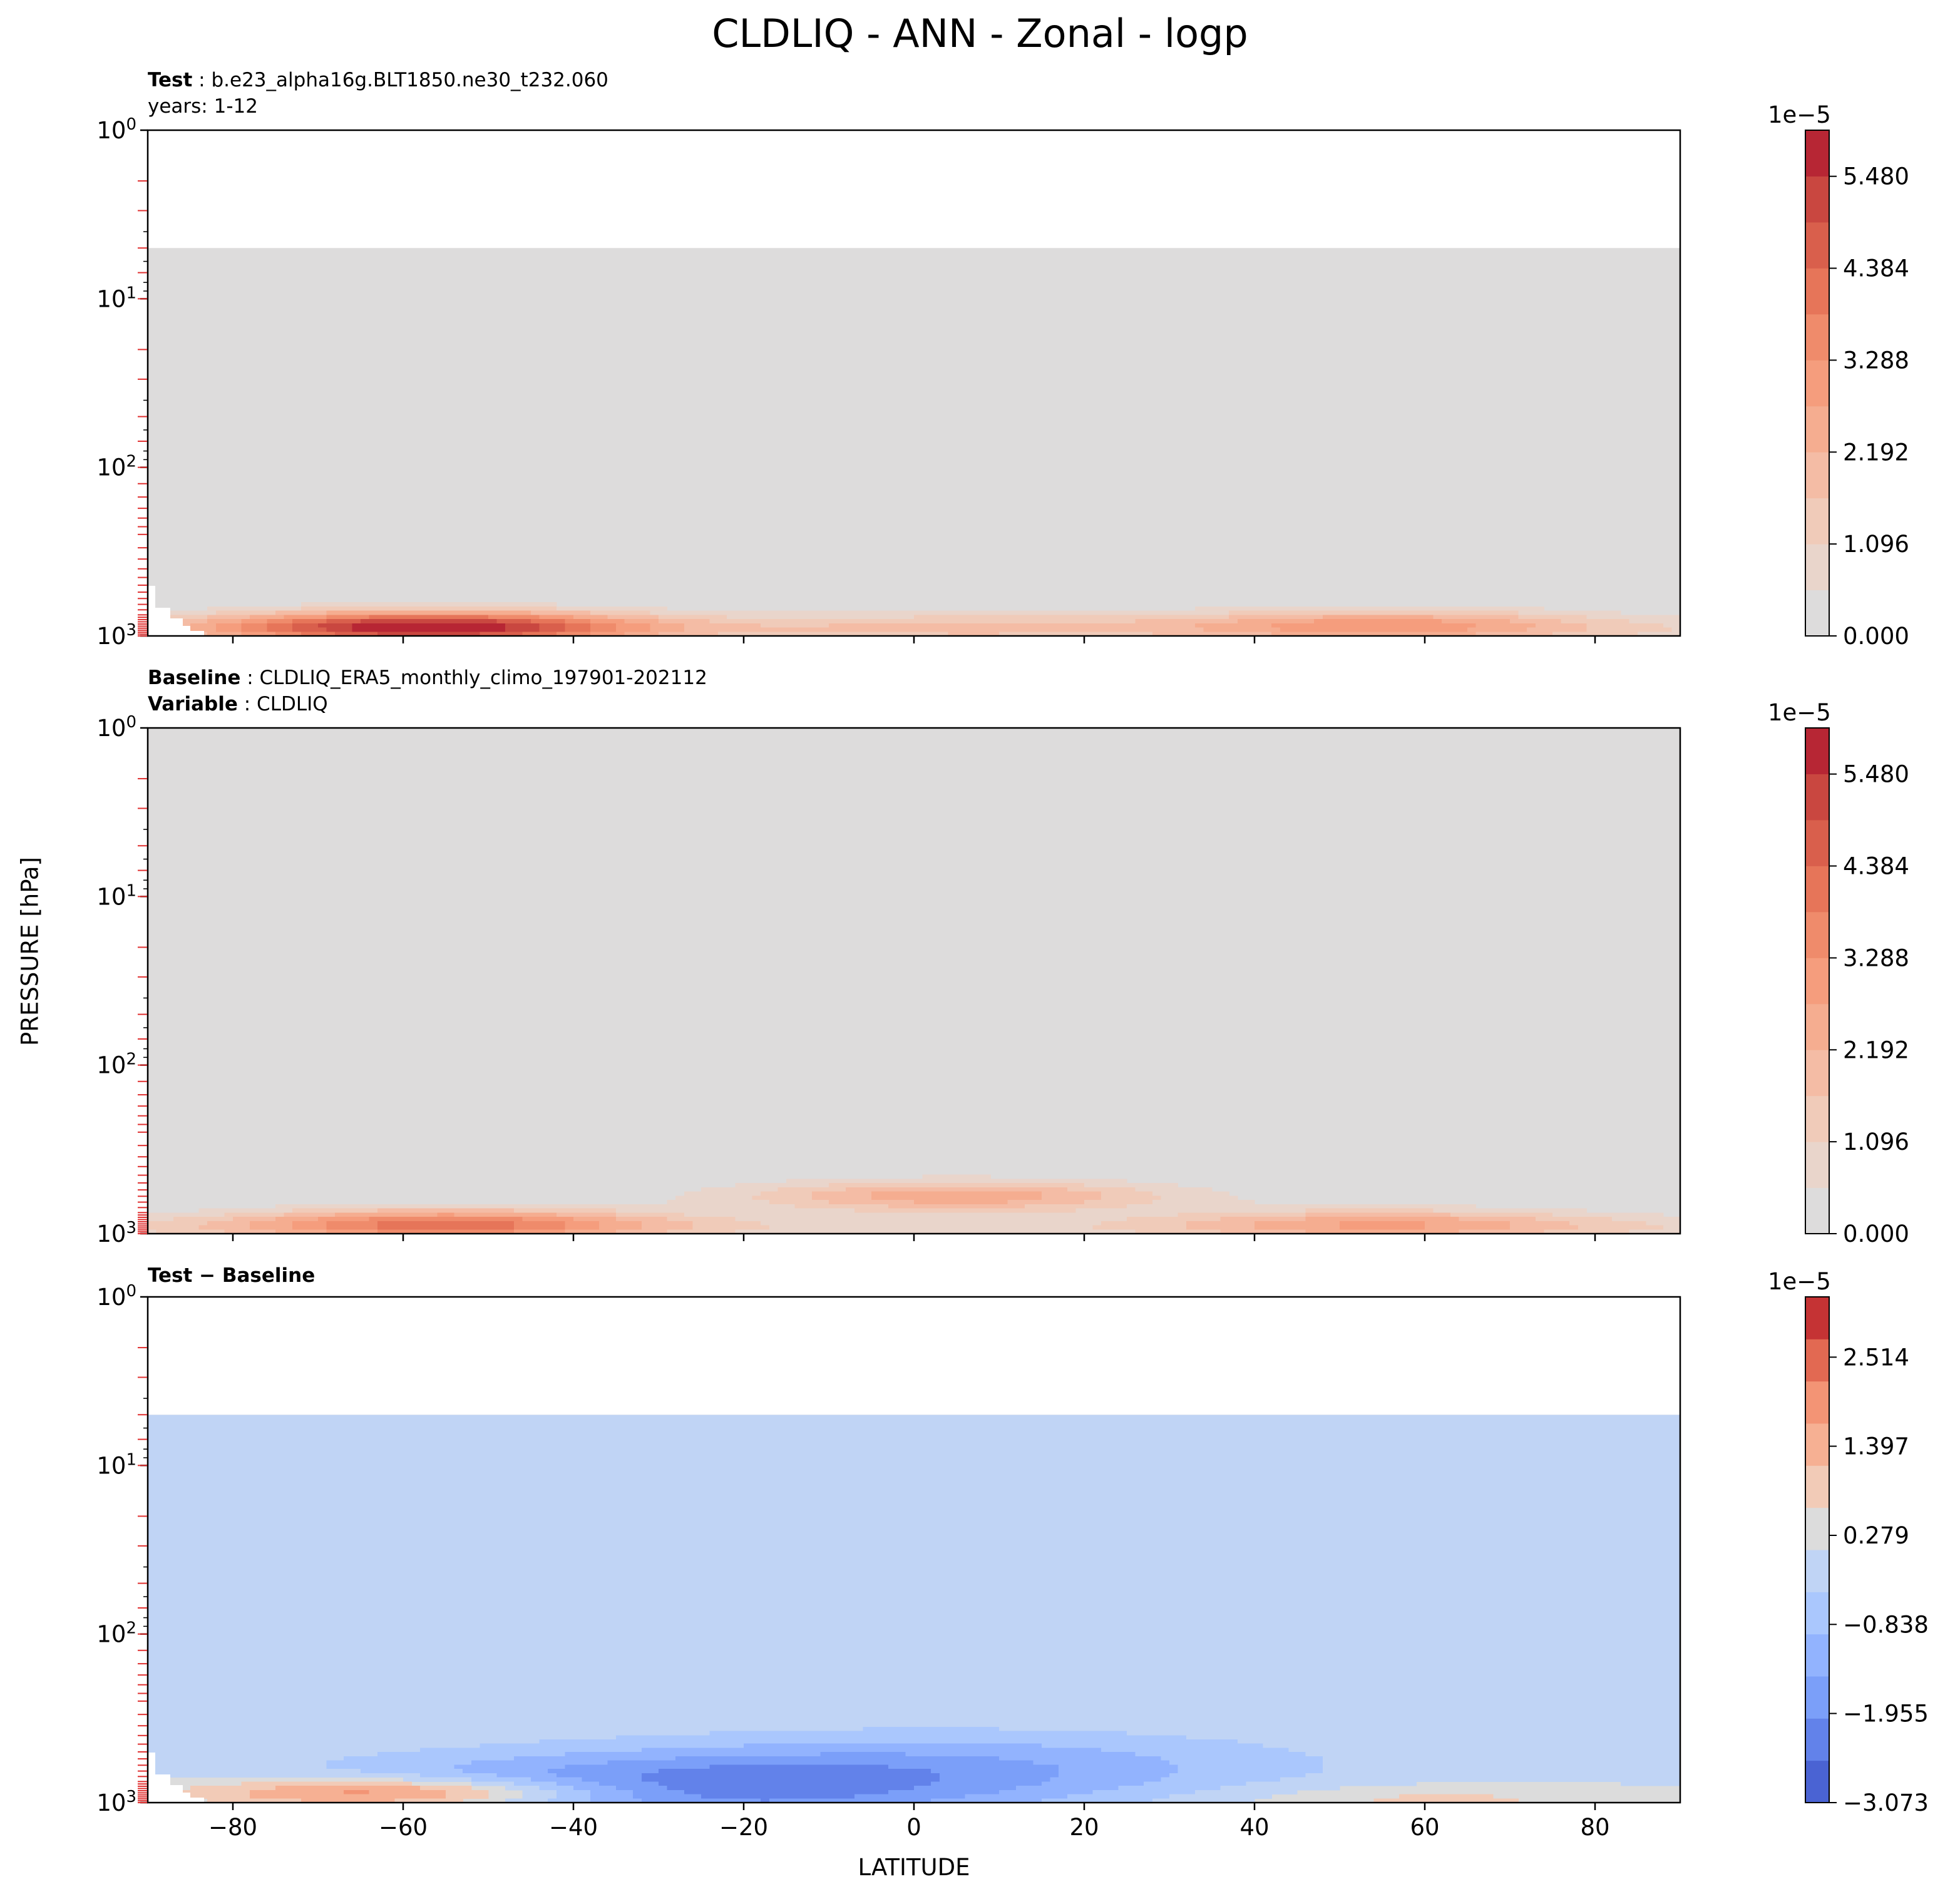 The image size is (1960, 1899). Describe the element at coordinates (176, 611) in the screenshot. I see `terrain-mask` at that location.